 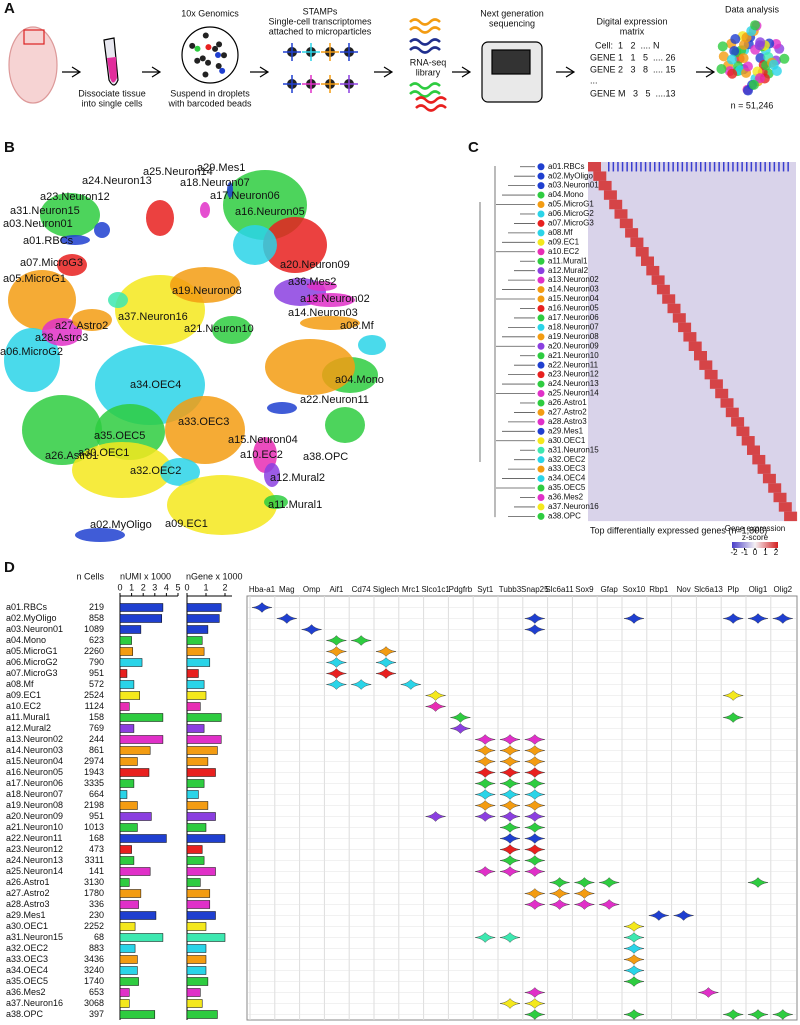 What do you see at coordinates (566, 166) in the screenshot?
I see `row-label: a01.RBCs` at bounding box center [566, 166].